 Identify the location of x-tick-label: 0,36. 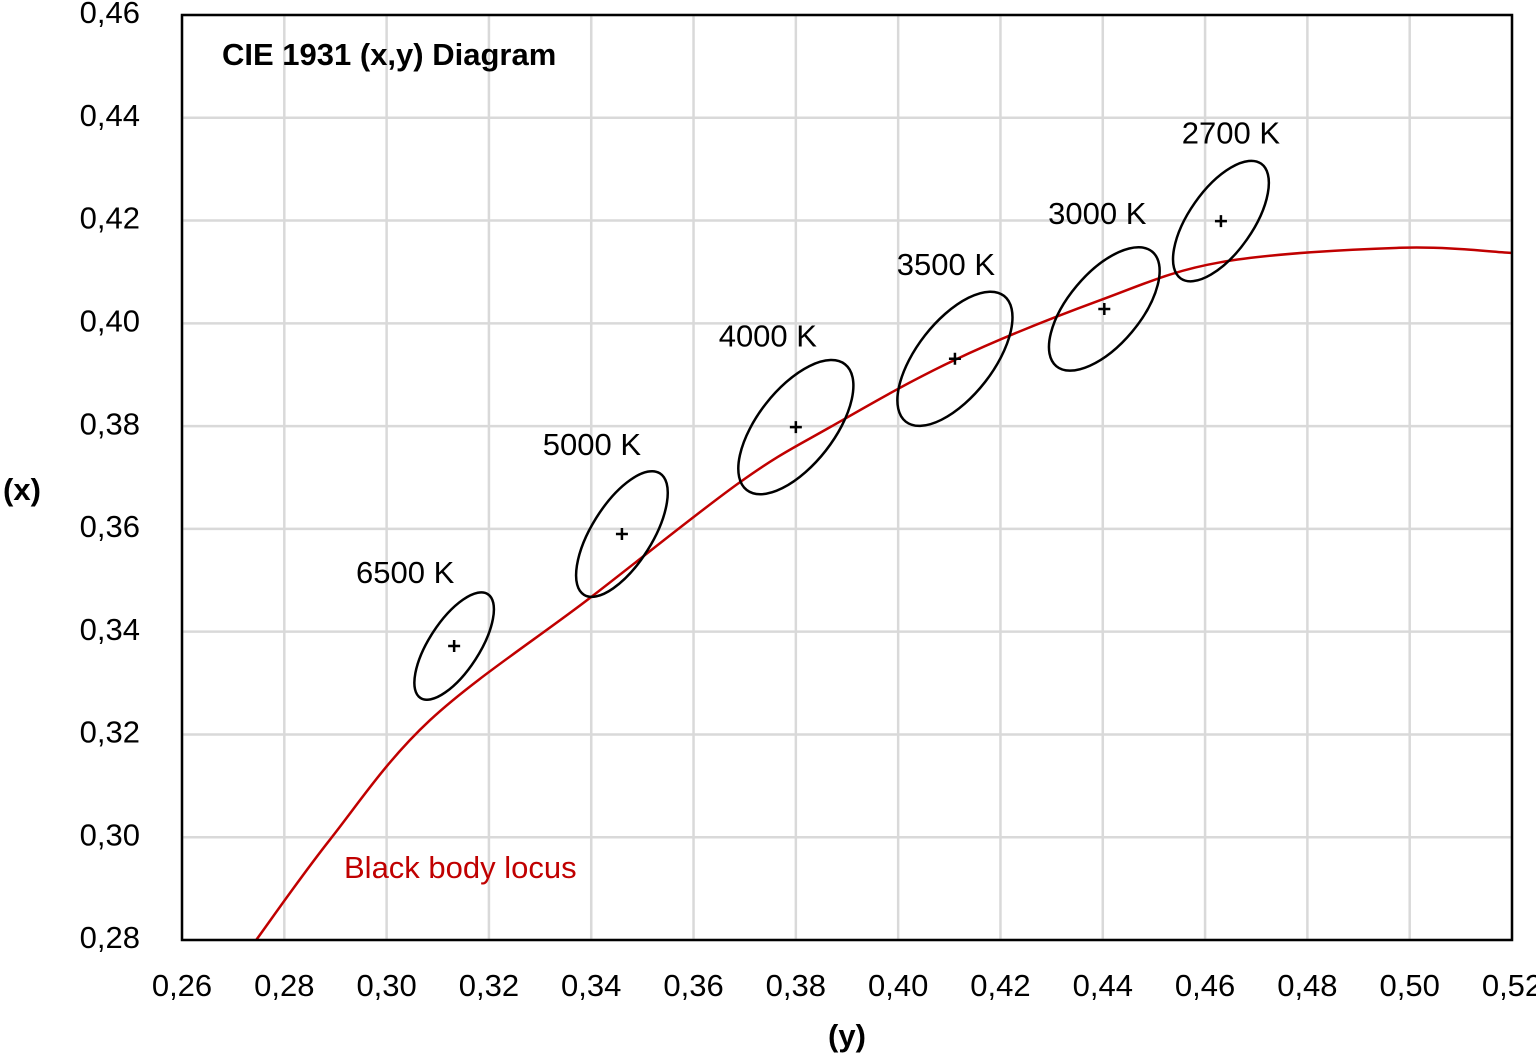
(693, 985).